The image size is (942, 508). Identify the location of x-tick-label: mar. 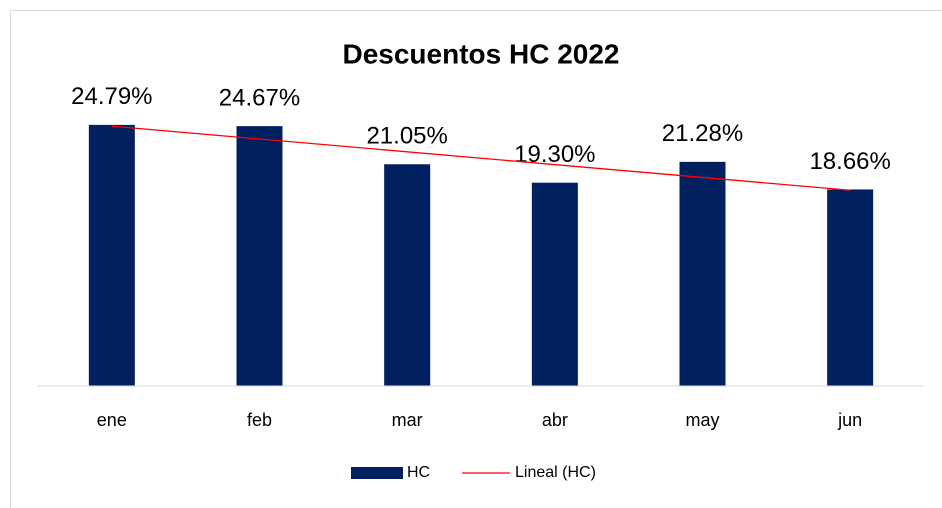
(407, 420).